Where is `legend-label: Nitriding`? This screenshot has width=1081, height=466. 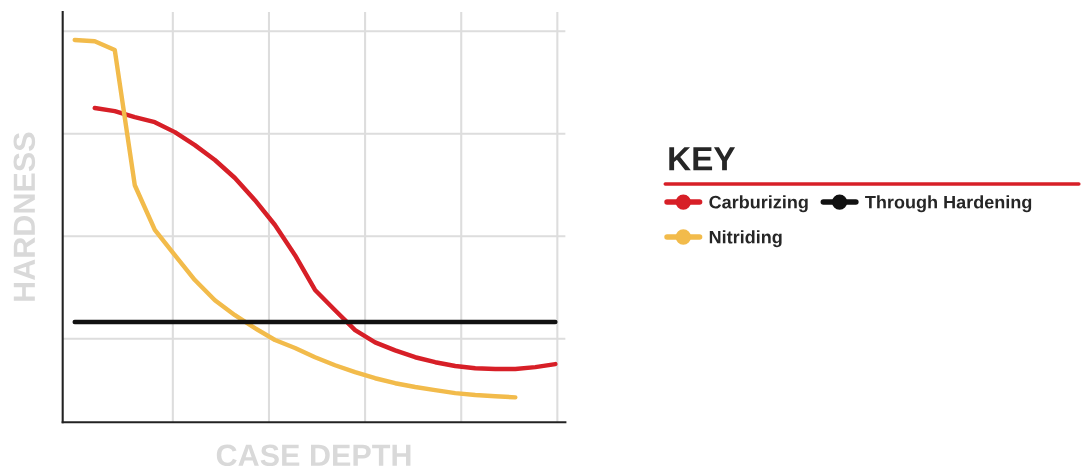 legend-label: Nitriding is located at coordinates (745, 239).